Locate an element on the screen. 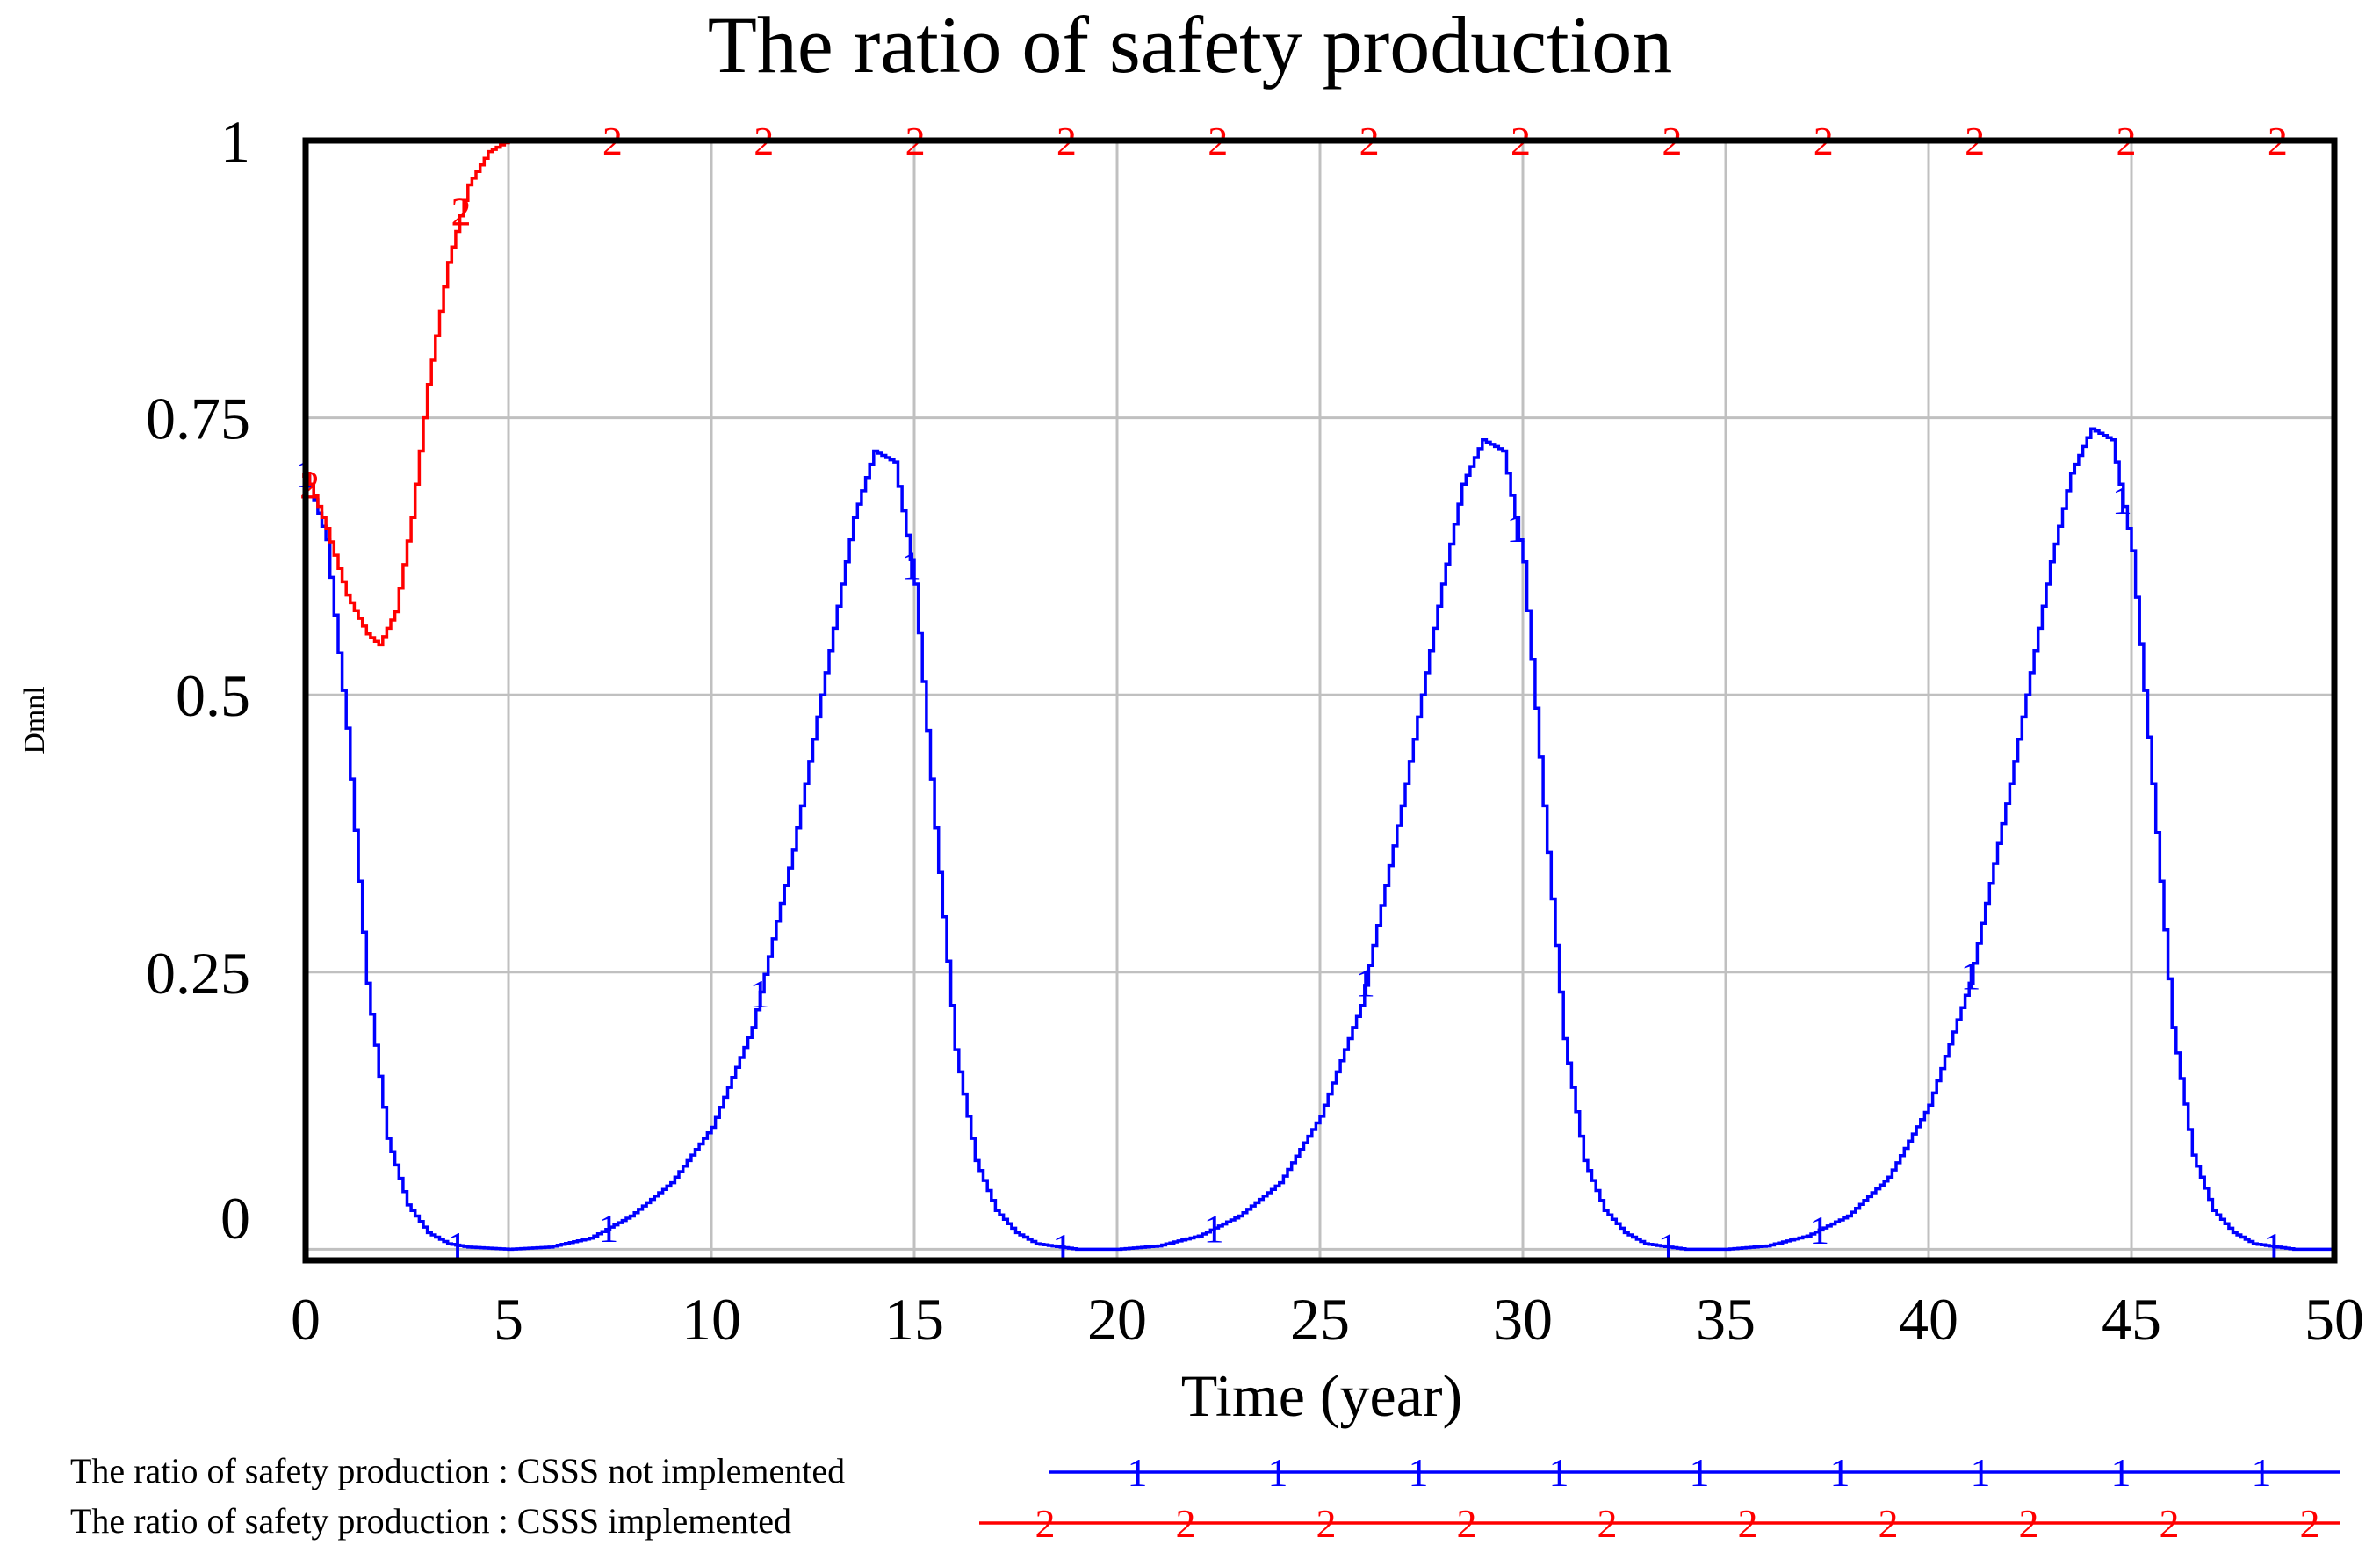 This screenshot has width=2380, height=1559. x-tick-label-45: 45 is located at coordinates (2131, 1319).